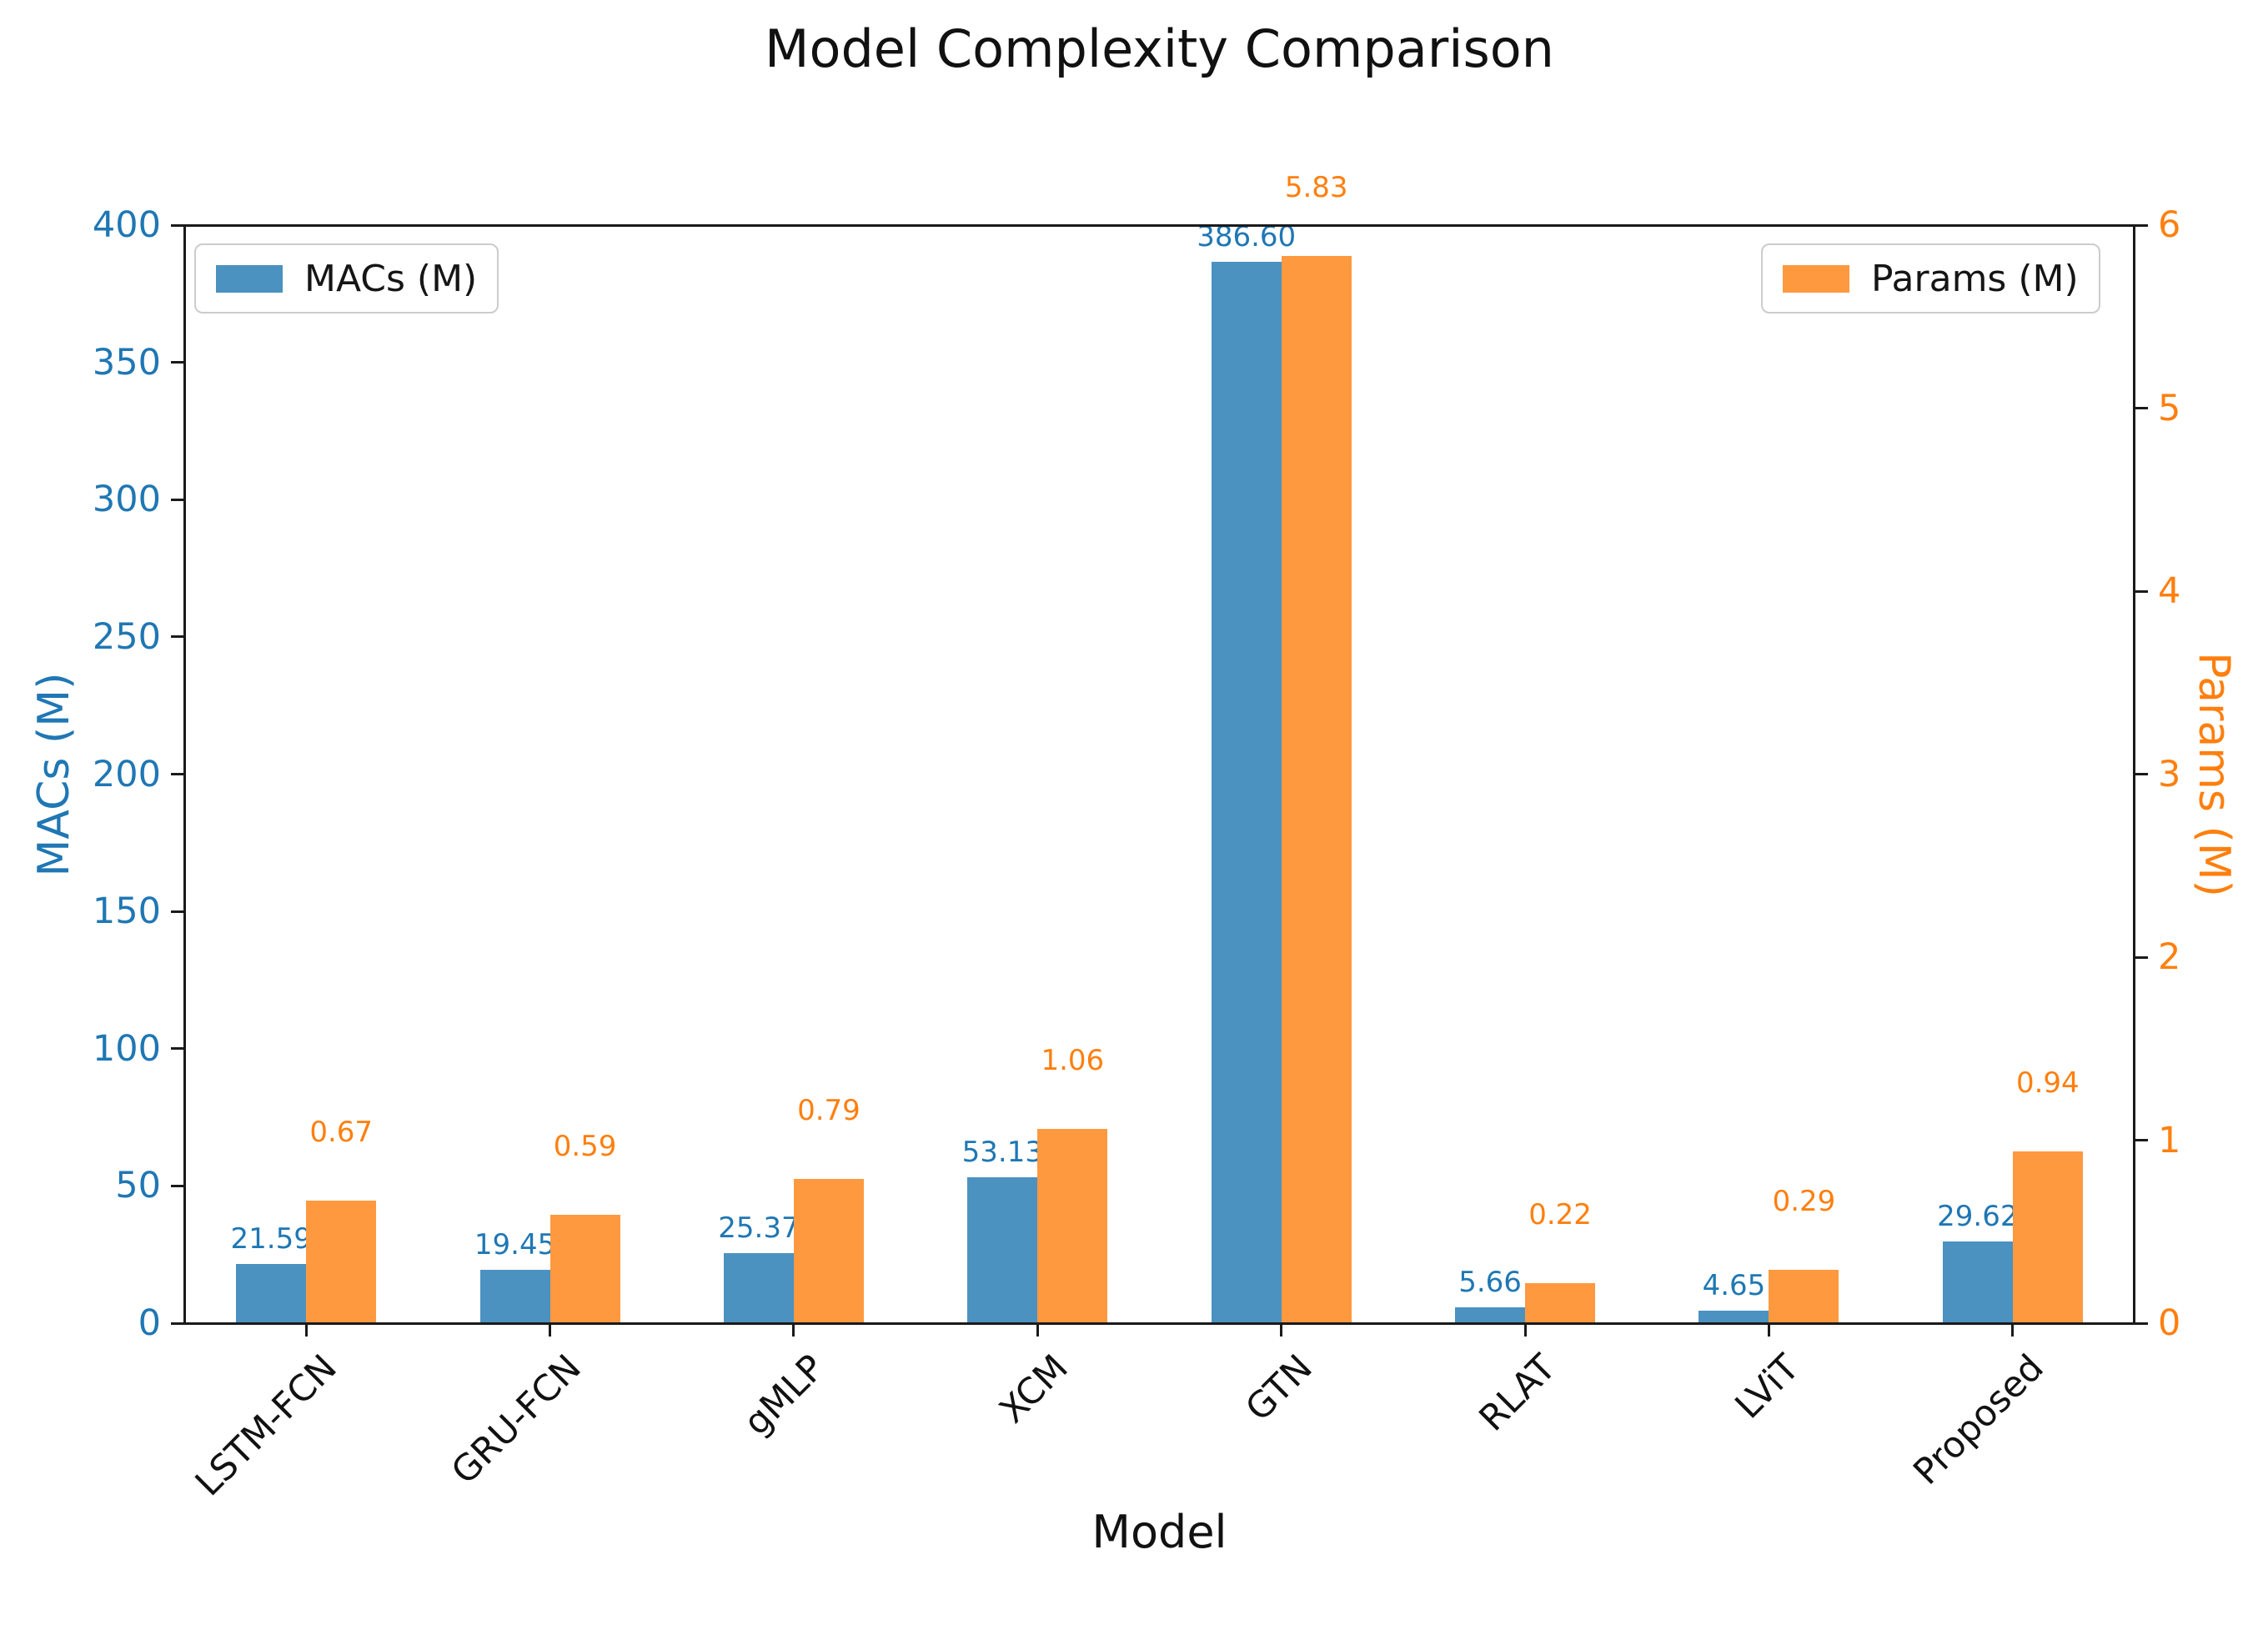 This screenshot has height=1625, width=2268. Describe the element at coordinates (516, 1420) in the screenshot. I see `x-tick-label: GRU-FCN` at that location.